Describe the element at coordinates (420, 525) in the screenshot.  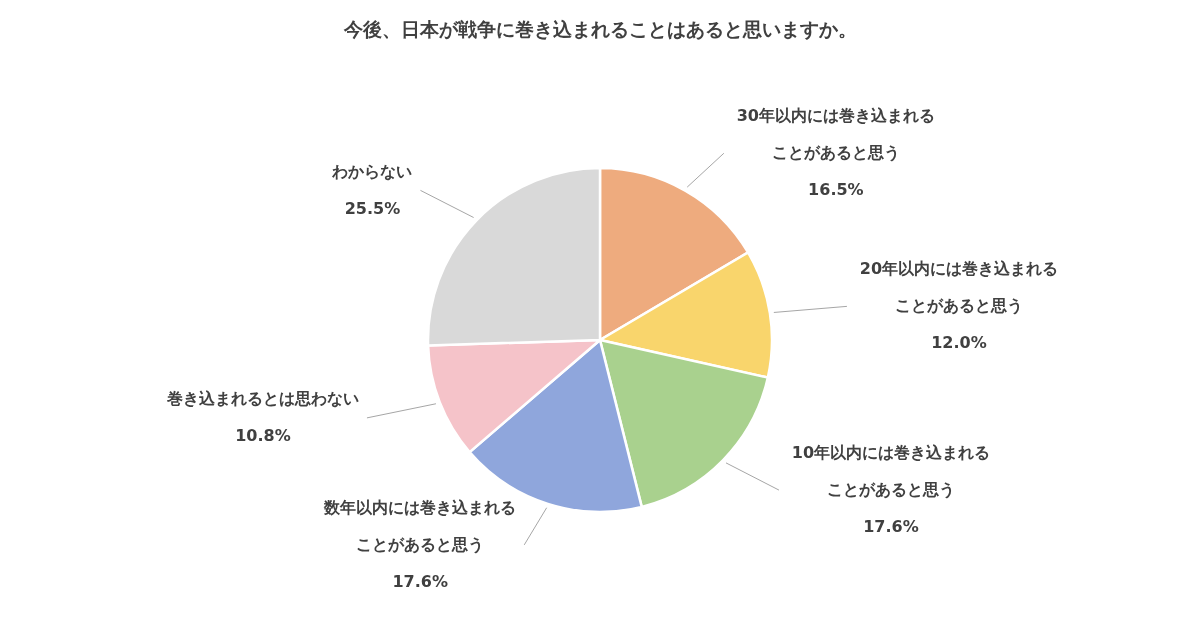
I see `slice-label: 数年以内には巻き込まれることがあると思う` at that location.